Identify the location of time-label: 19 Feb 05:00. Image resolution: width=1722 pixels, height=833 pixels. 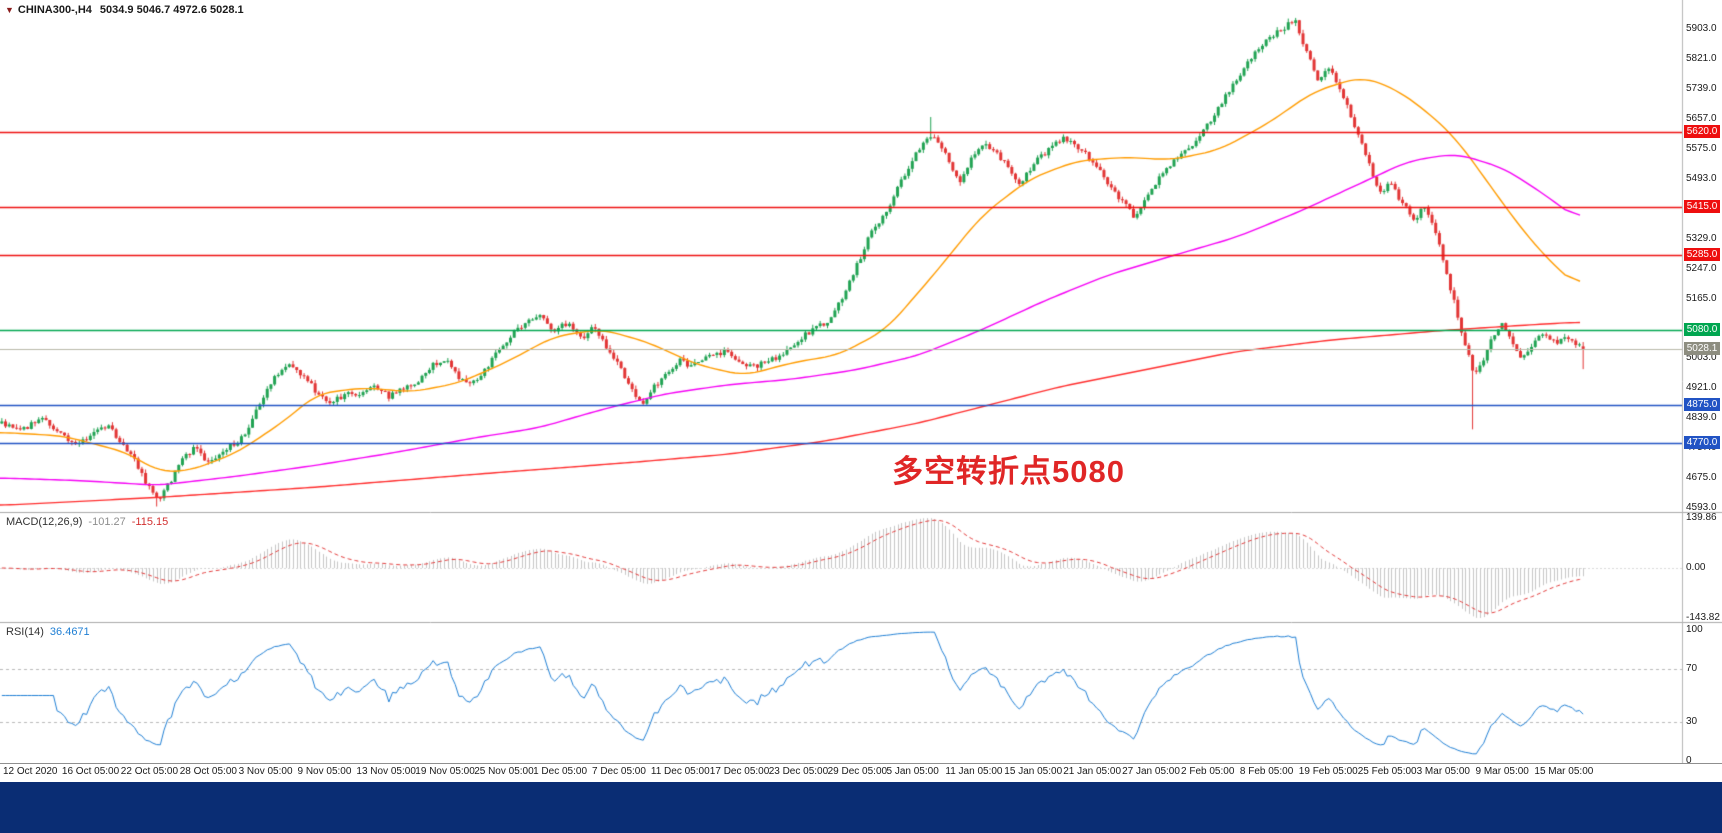
(1328, 771).